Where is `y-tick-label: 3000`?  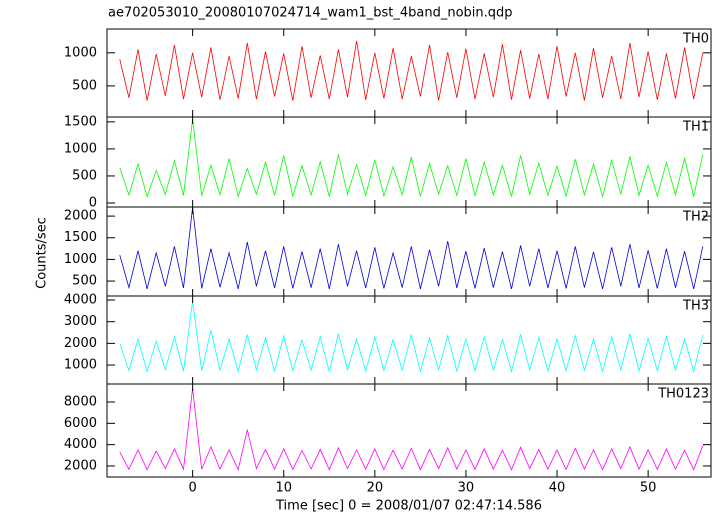
y-tick-label: 3000 is located at coordinates (80, 321).